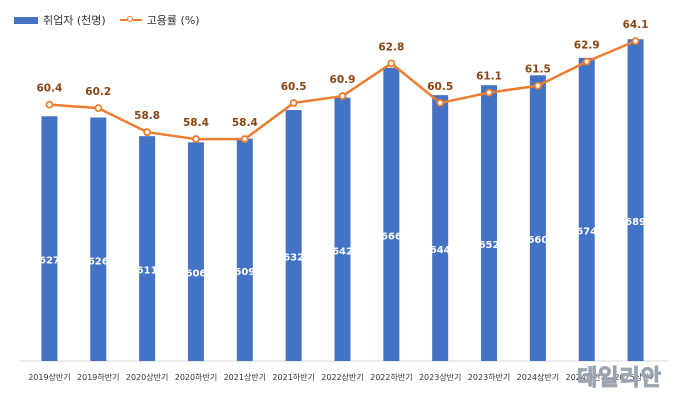  I want to click on x-tick-label: 2022하반기, so click(391, 377).